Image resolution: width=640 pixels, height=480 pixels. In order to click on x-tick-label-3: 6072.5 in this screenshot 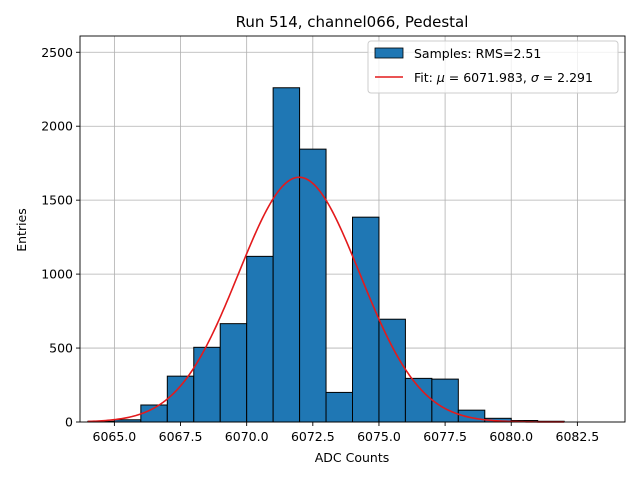, I will do `click(313, 436)`.